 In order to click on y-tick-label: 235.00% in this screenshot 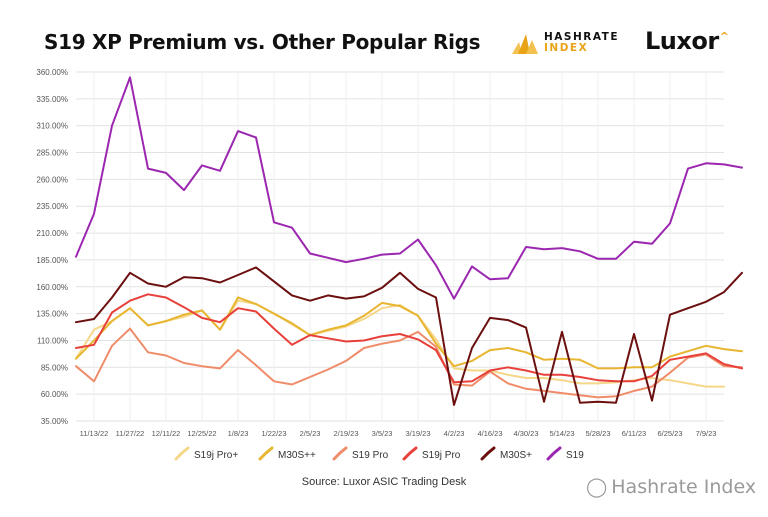, I will do `click(52, 206)`.